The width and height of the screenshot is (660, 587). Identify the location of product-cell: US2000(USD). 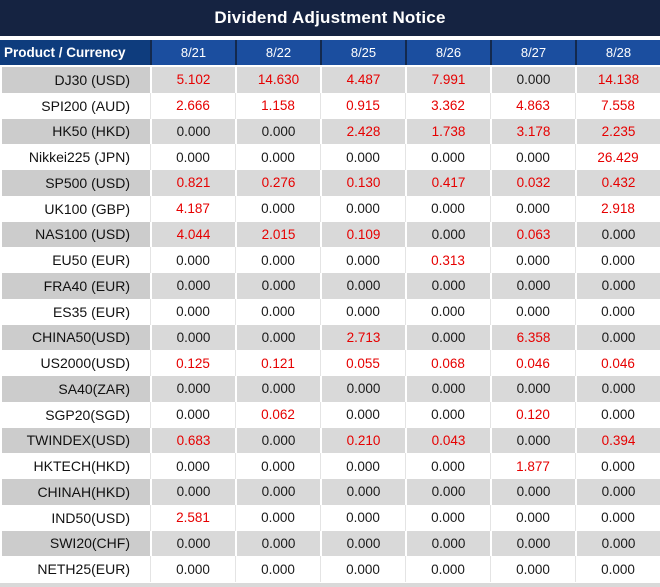
(75, 363).